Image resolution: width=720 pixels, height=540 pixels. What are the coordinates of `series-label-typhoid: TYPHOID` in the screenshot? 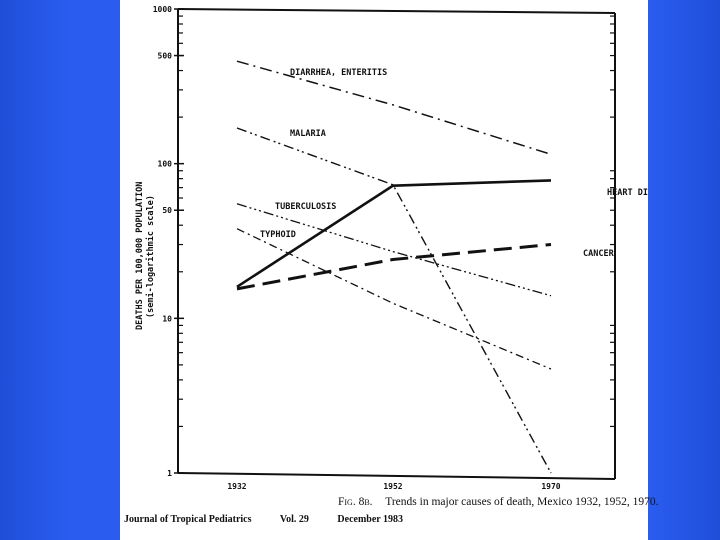 It's located at (278, 235).